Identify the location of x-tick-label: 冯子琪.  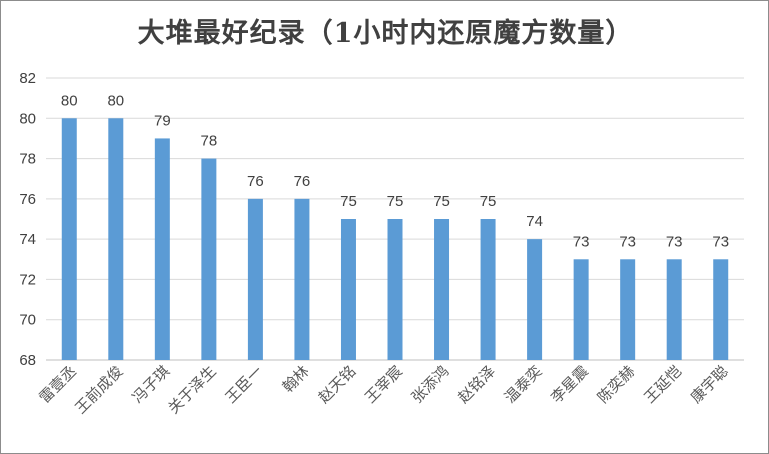
(151, 384).